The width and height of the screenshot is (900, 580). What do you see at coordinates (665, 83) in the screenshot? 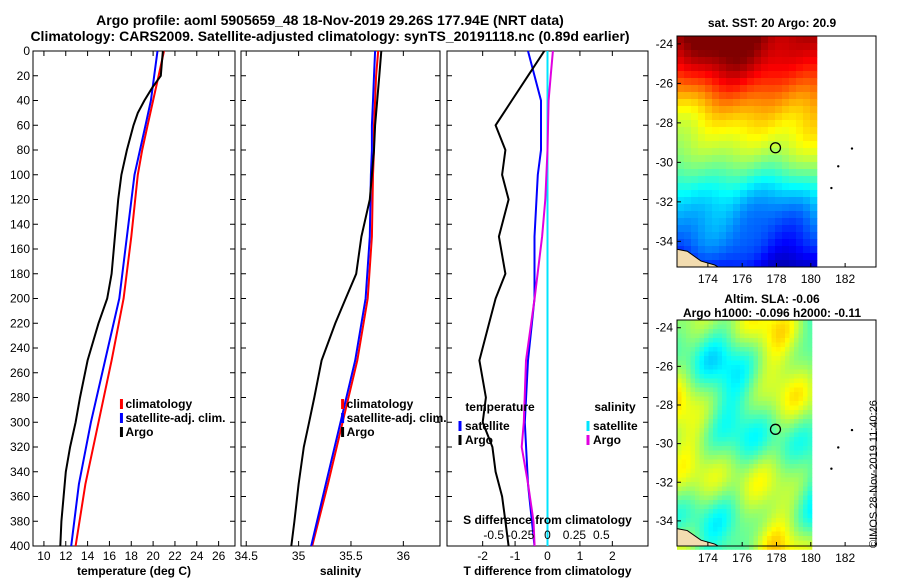
I see `sst_map-ytick-label: -26` at bounding box center [665, 83].